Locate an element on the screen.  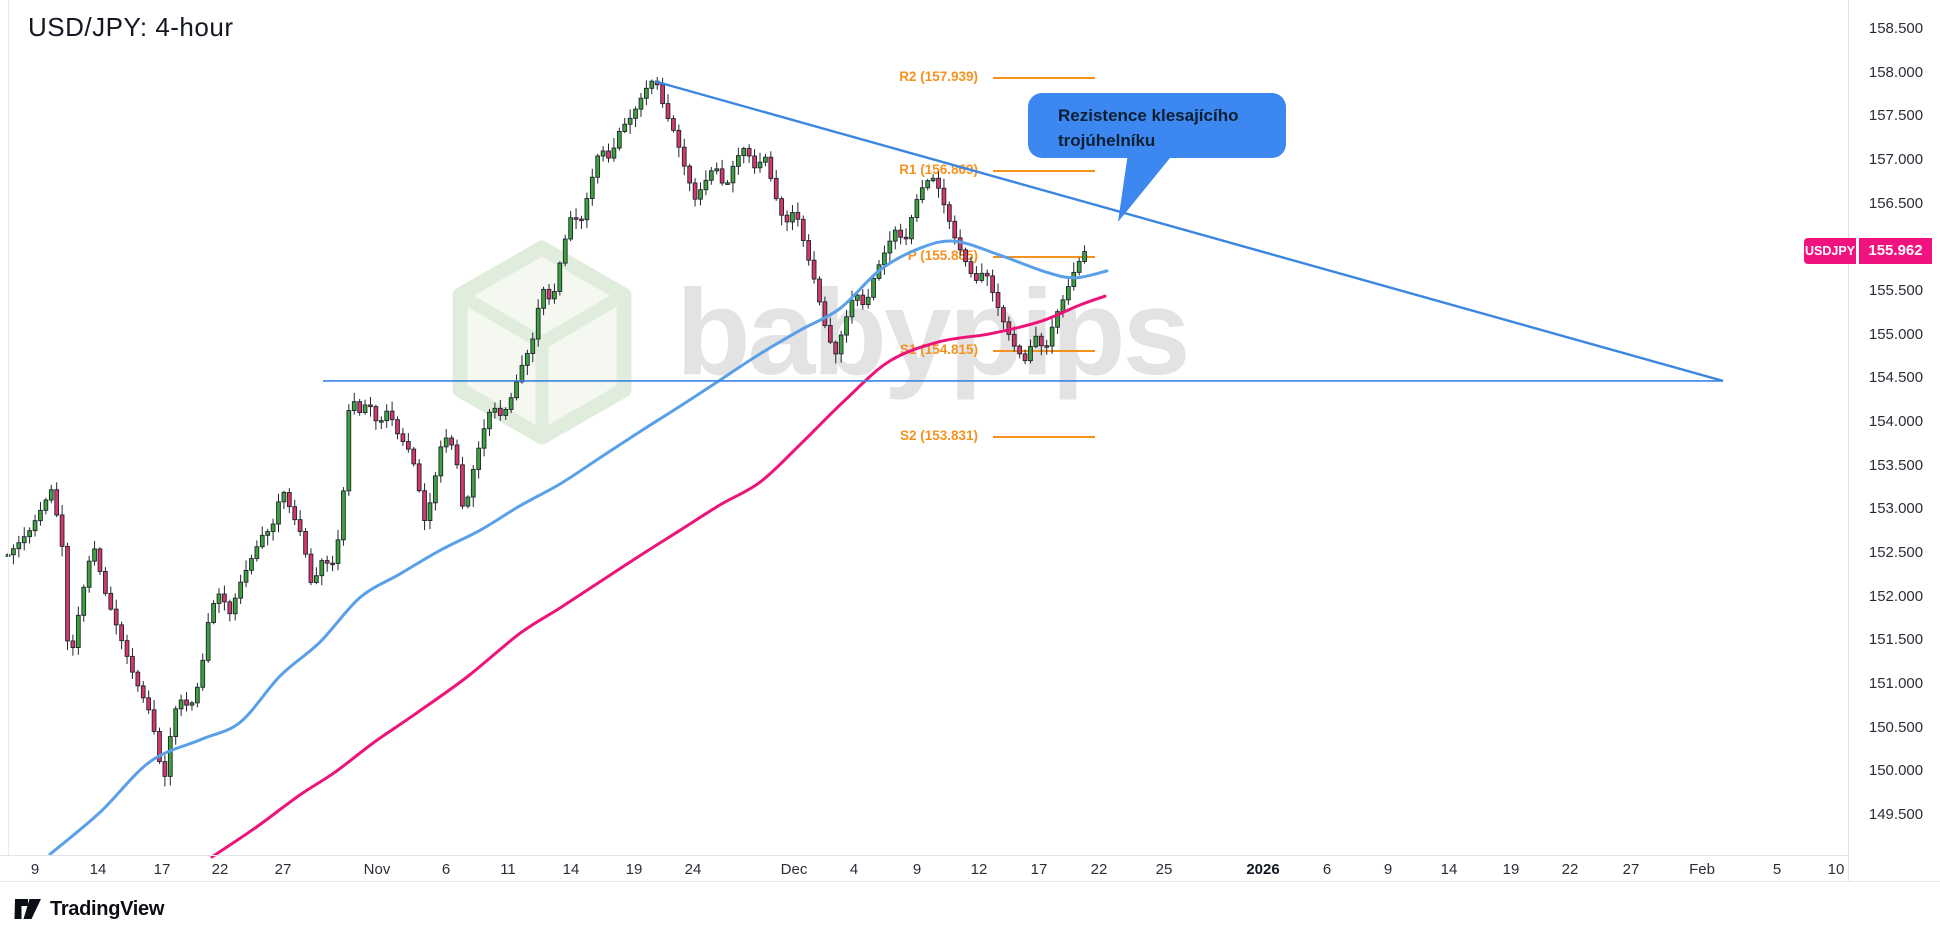
tradingview-attribution: TradingView is located at coordinates (89, 909).